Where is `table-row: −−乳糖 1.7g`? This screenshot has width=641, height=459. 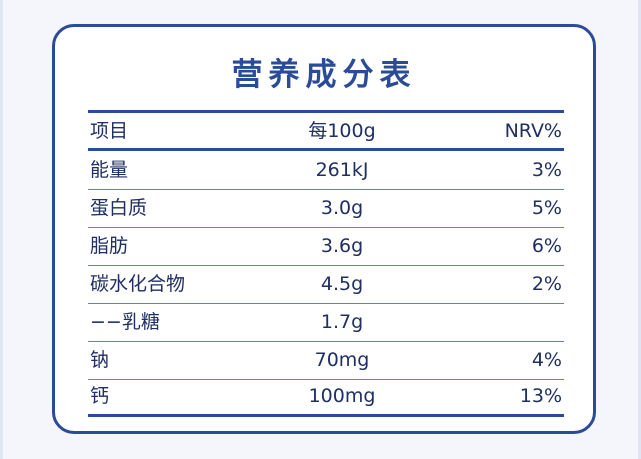
table-row: −−乳糖 1.7g is located at coordinates (326, 322).